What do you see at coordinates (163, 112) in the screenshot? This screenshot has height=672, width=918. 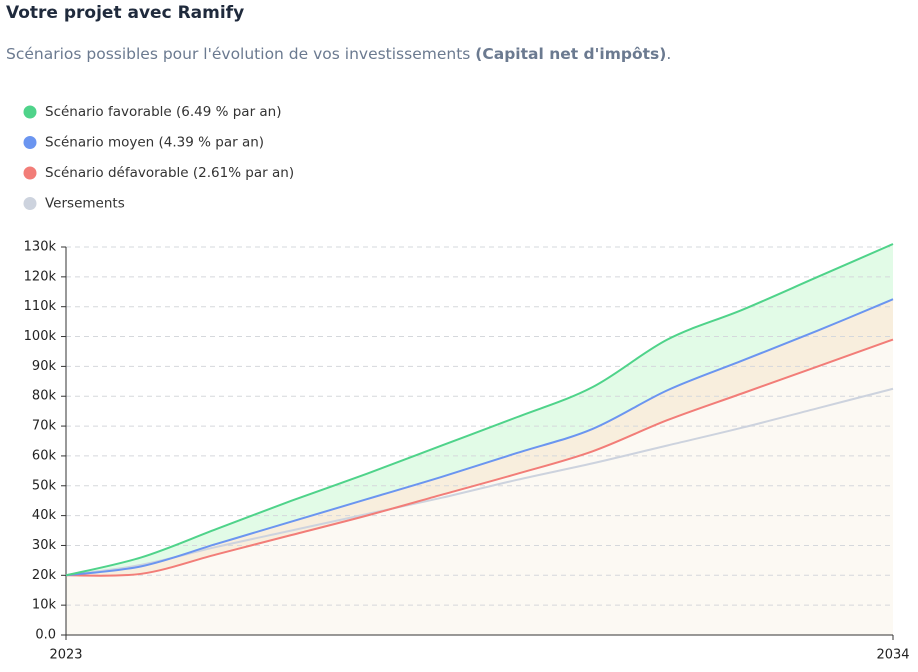 I see `legend-label: Scénario favorable (6.49 % par an)` at bounding box center [163, 112].